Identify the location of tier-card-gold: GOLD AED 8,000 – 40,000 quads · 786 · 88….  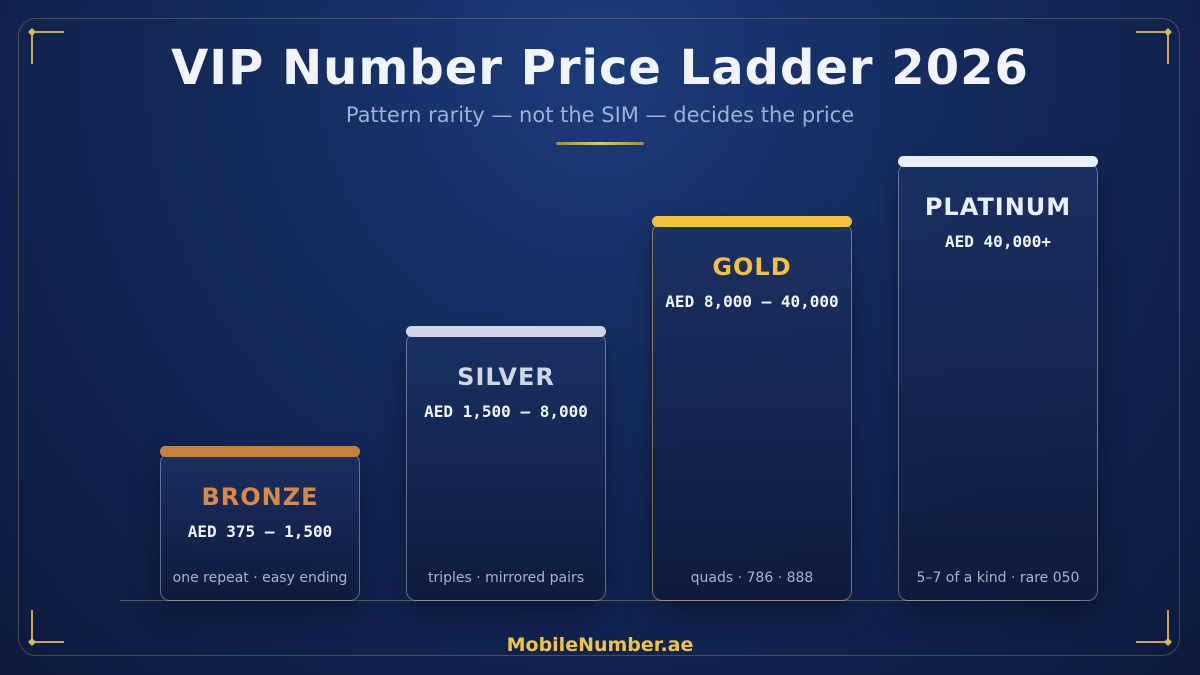
(752, 408).